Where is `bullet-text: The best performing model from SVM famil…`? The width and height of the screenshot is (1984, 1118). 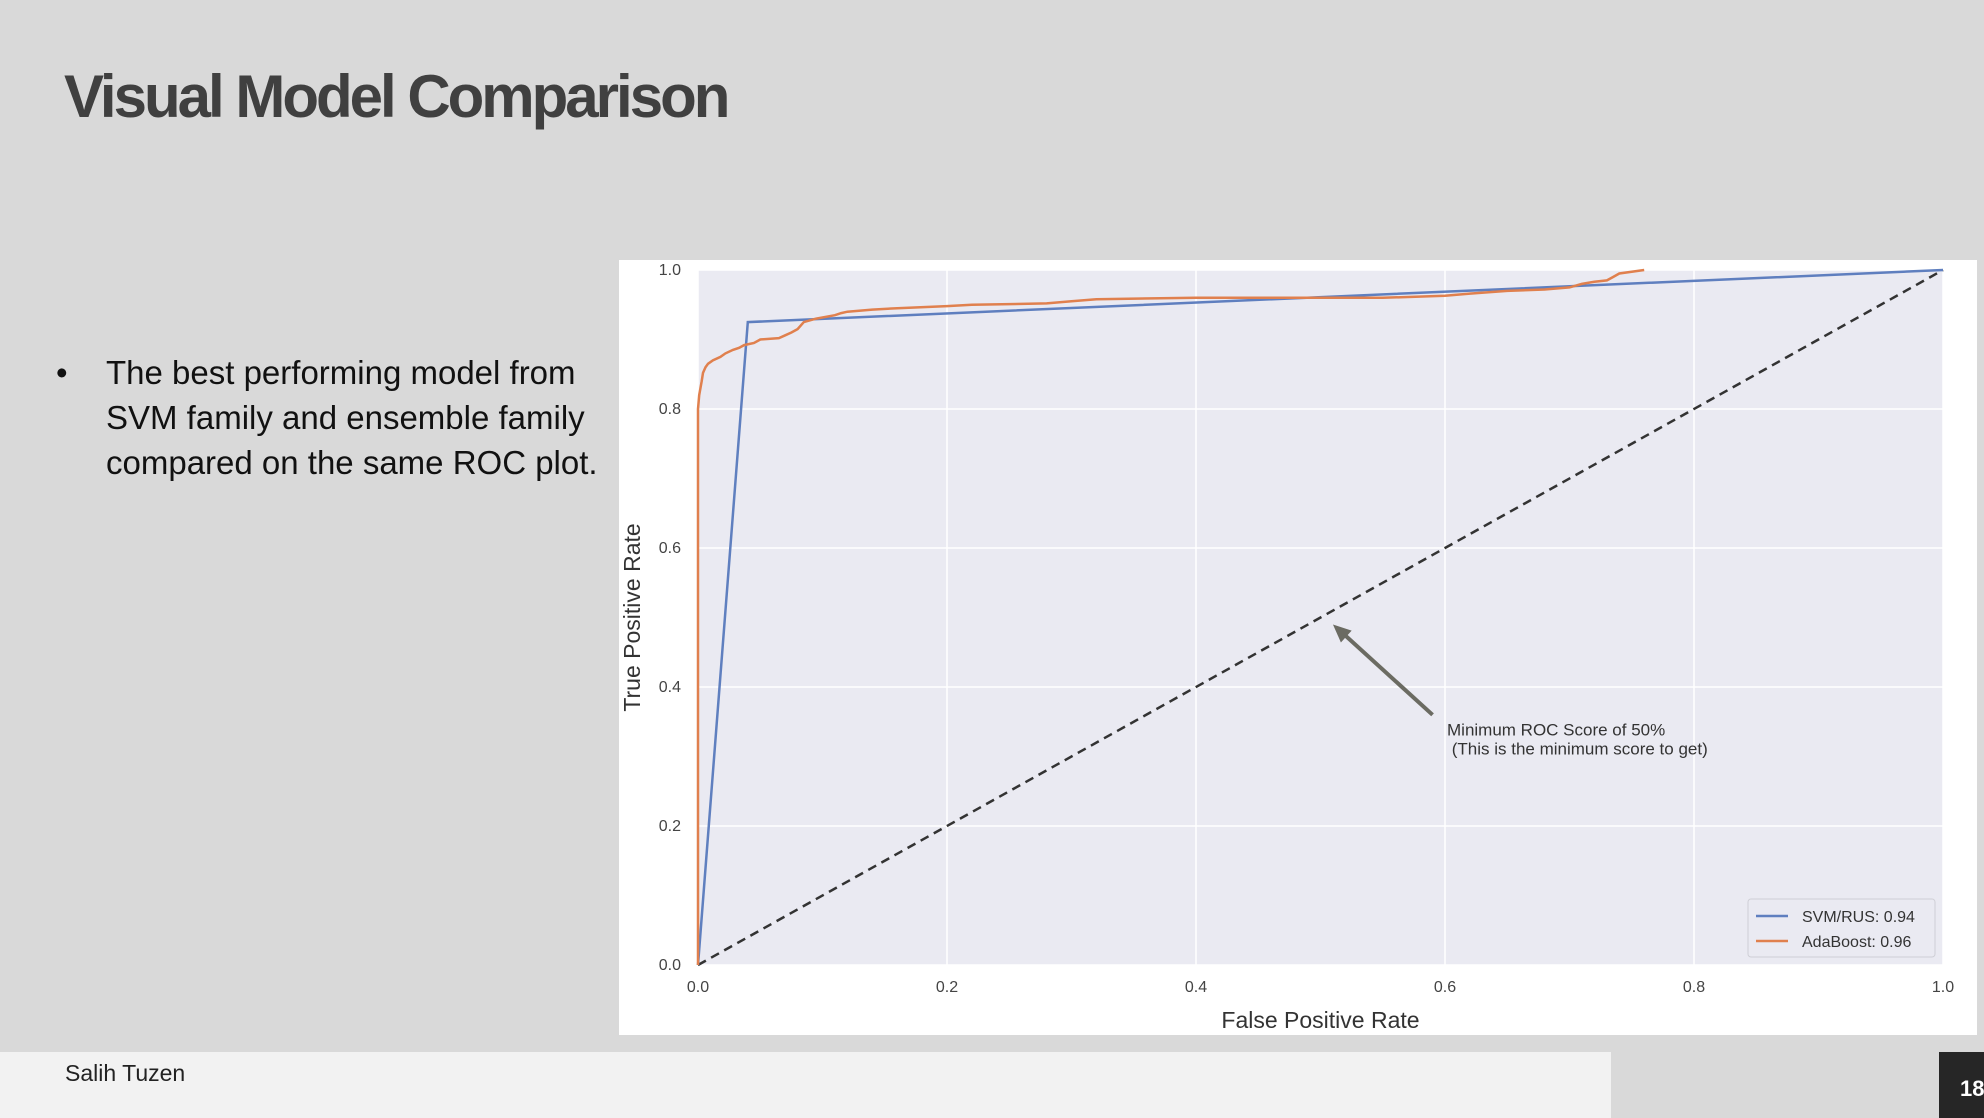
bullet-text: The best performing model from SVM famil… is located at coordinates (352, 417).